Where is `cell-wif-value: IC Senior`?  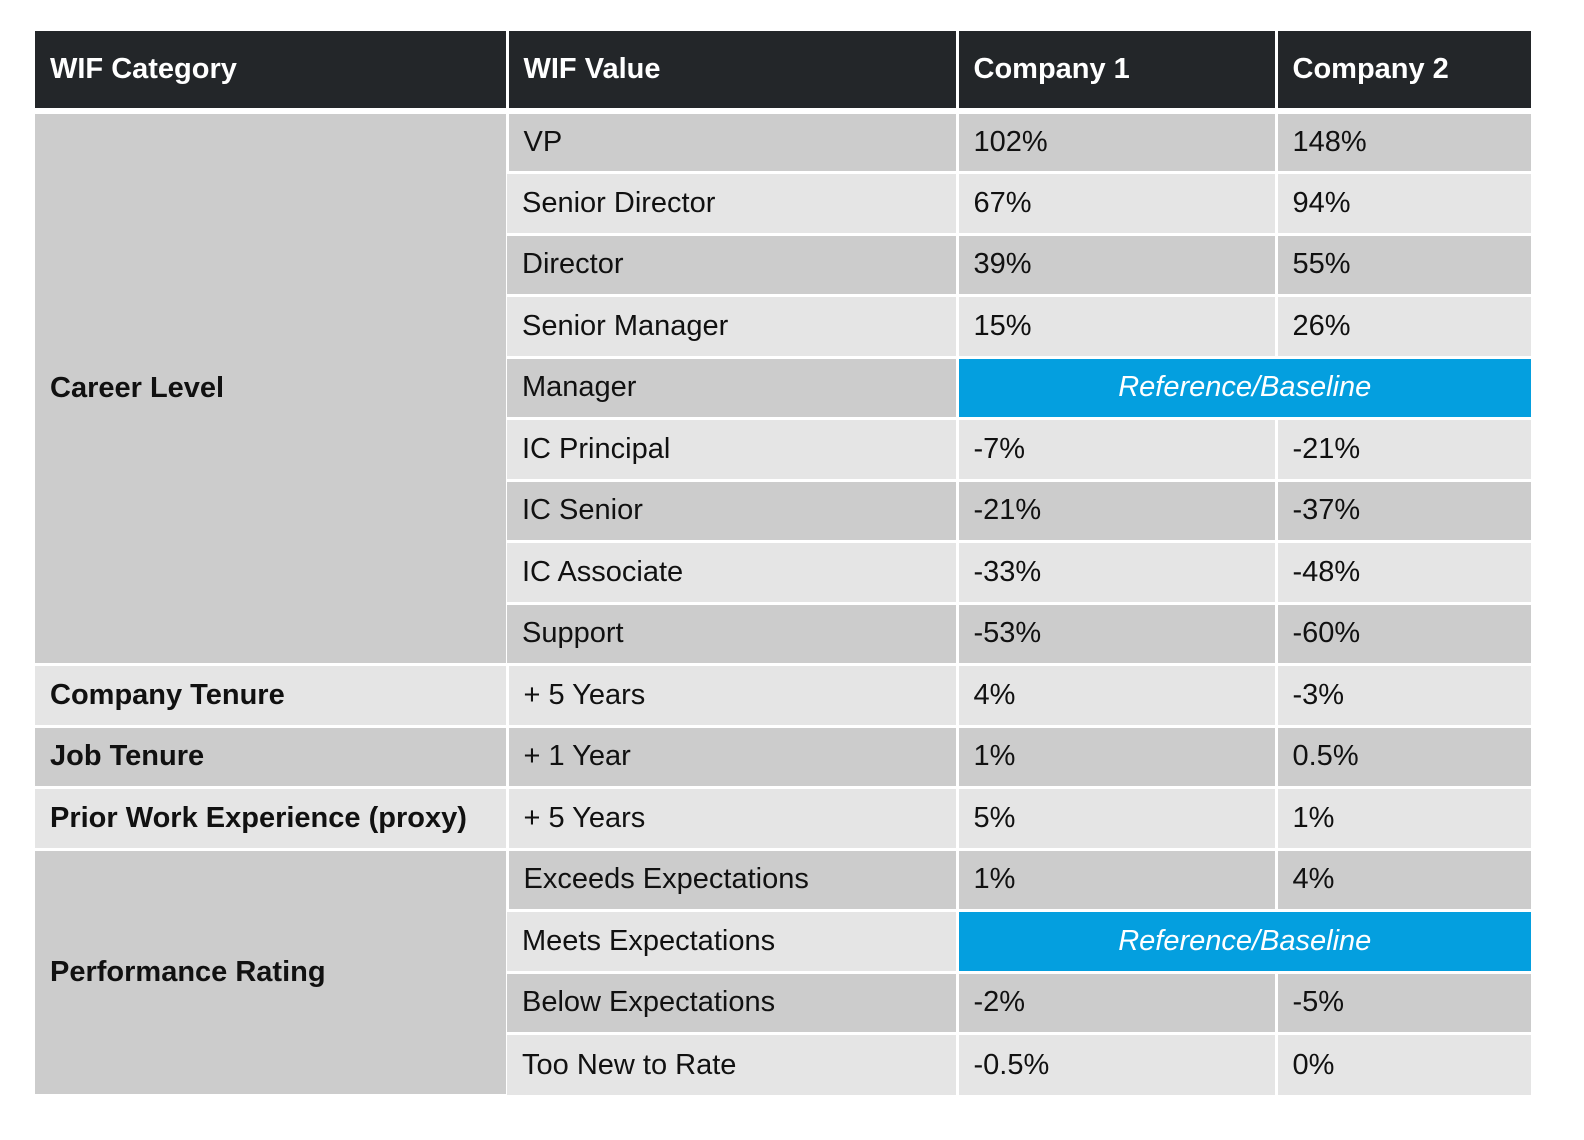 cell-wif-value: IC Senior is located at coordinates (732, 511).